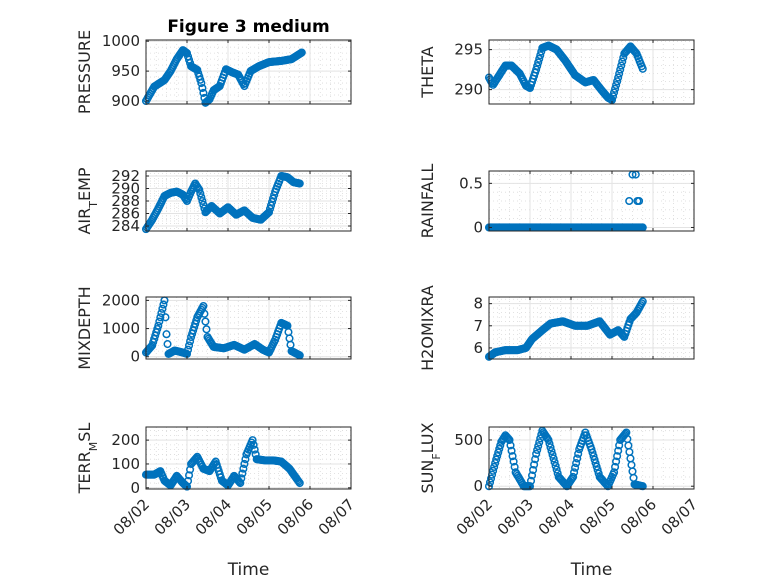 The width and height of the screenshot is (778, 583). What do you see at coordinates (125, 214) in the screenshot?
I see `y-tick-label: 286` at bounding box center [125, 214].